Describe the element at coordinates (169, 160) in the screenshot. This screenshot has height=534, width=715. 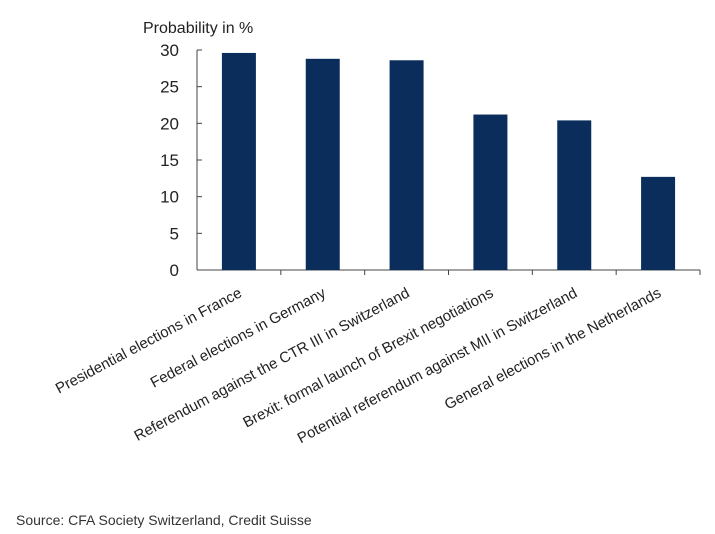
I see `y-tick-label: 15` at that location.